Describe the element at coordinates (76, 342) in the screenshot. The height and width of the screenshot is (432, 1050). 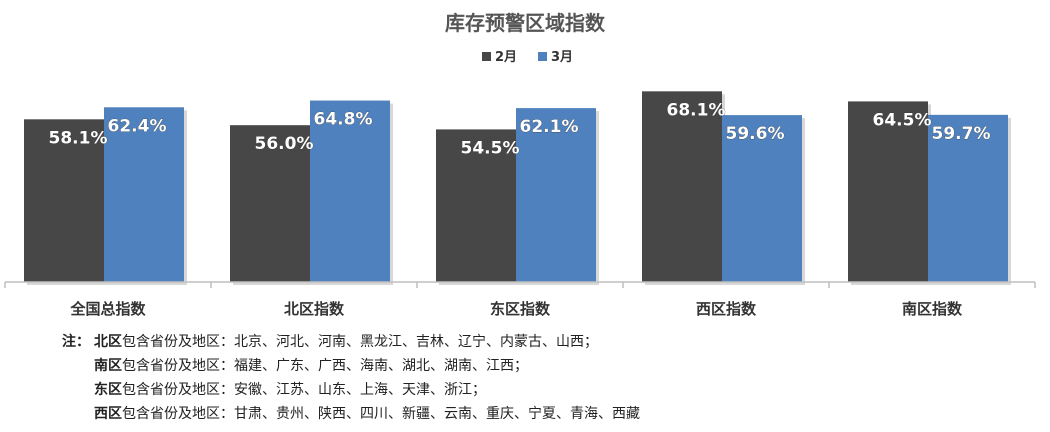
I see `note-lead: 注：` at that location.